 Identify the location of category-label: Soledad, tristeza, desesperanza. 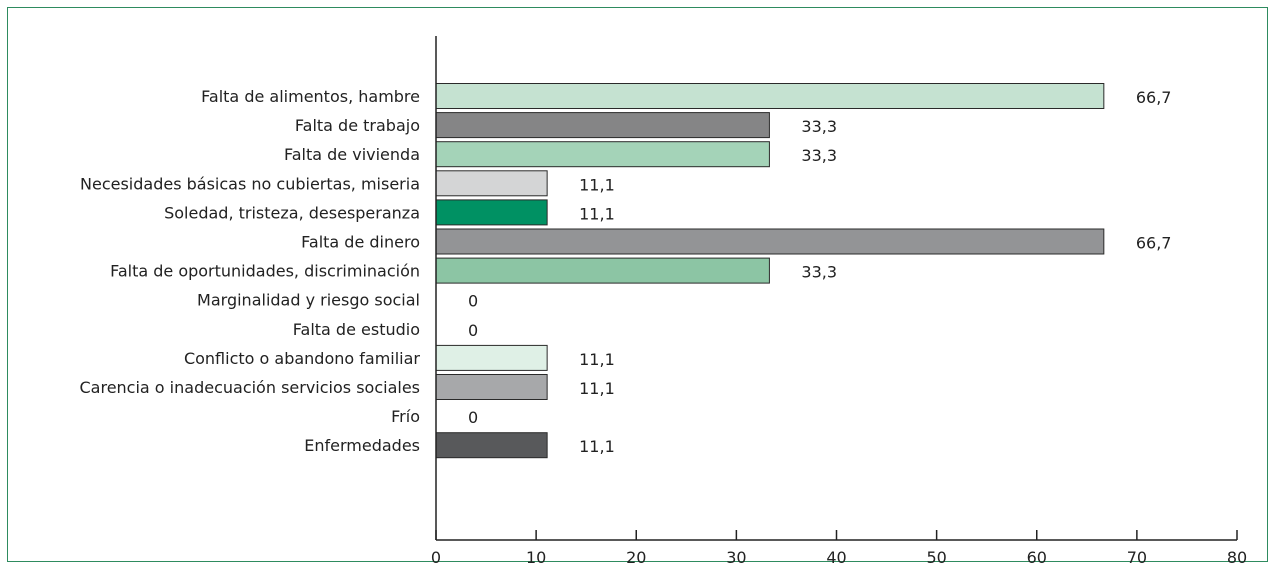
(292, 212).